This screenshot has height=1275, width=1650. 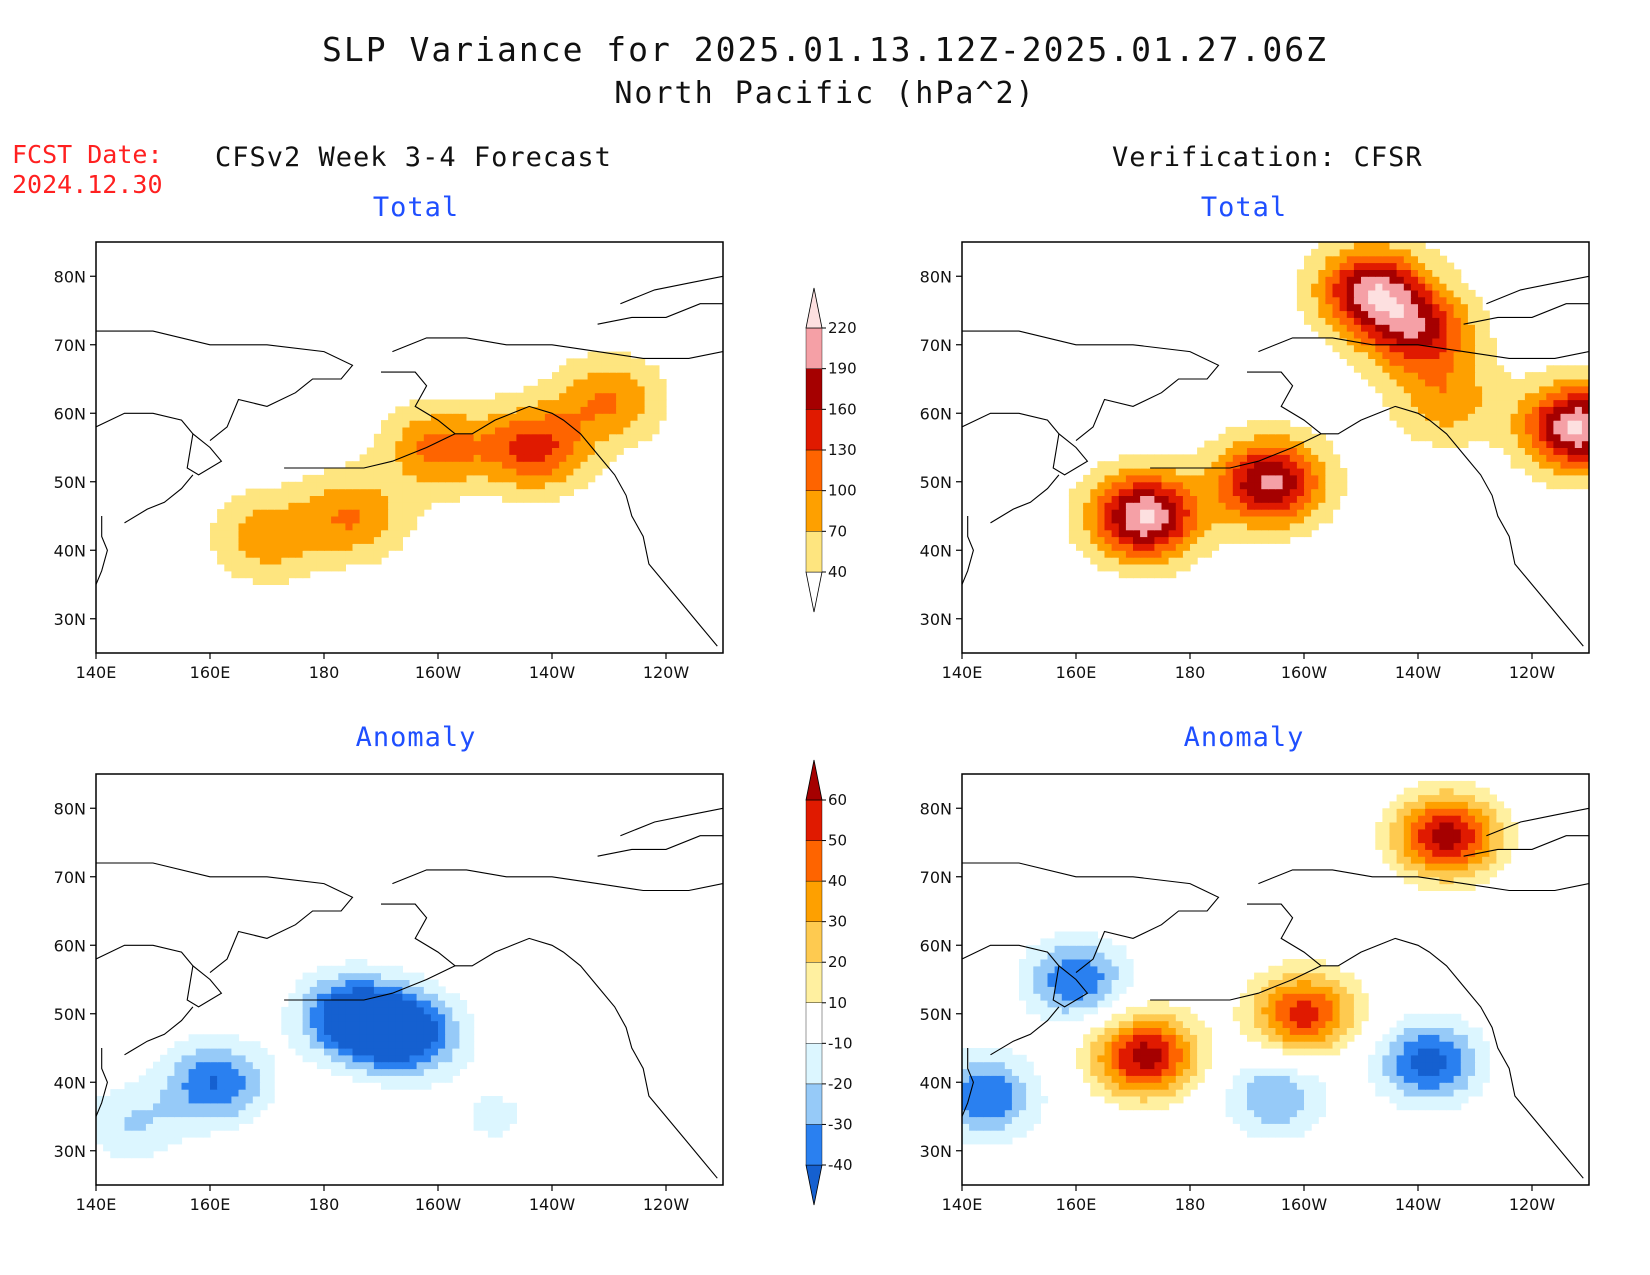 What do you see at coordinates (413, 157) in the screenshot?
I see `column-title-forecast: CFSv2 Week 3-4 Forecast` at bounding box center [413, 157].